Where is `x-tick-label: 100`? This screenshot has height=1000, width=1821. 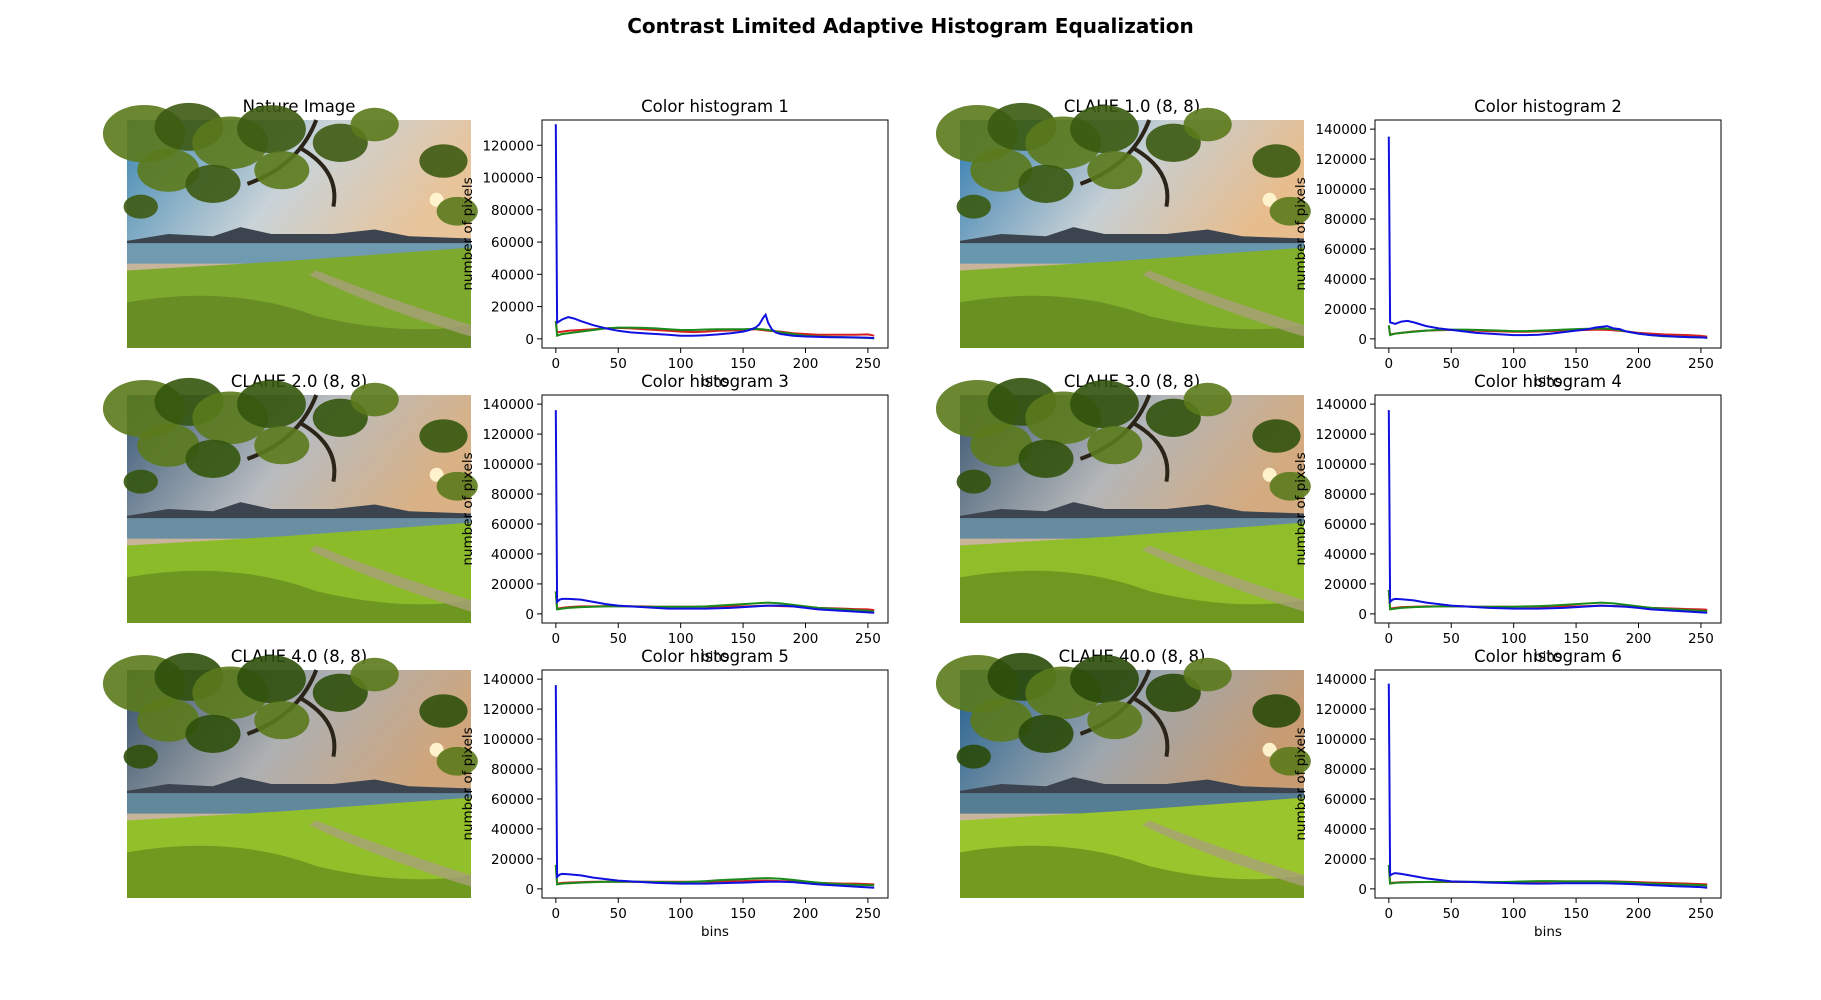 x-tick-label: 100 is located at coordinates (1514, 914).